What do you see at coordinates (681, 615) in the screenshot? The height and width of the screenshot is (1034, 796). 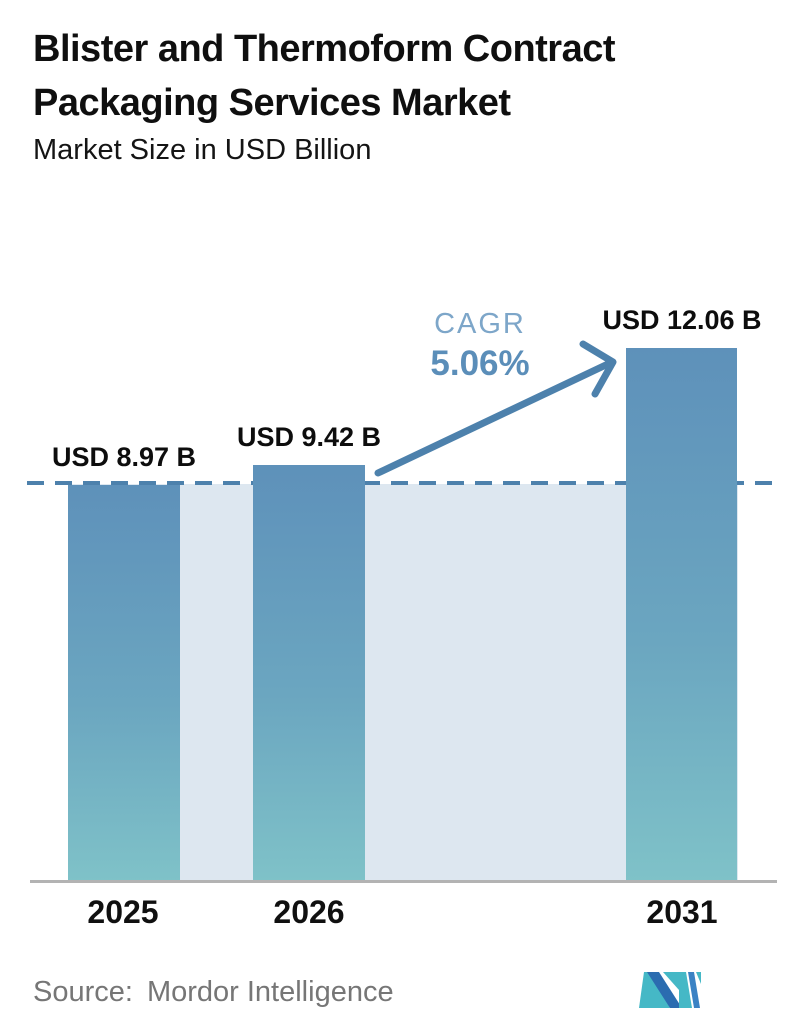 I see `bar-2031` at bounding box center [681, 615].